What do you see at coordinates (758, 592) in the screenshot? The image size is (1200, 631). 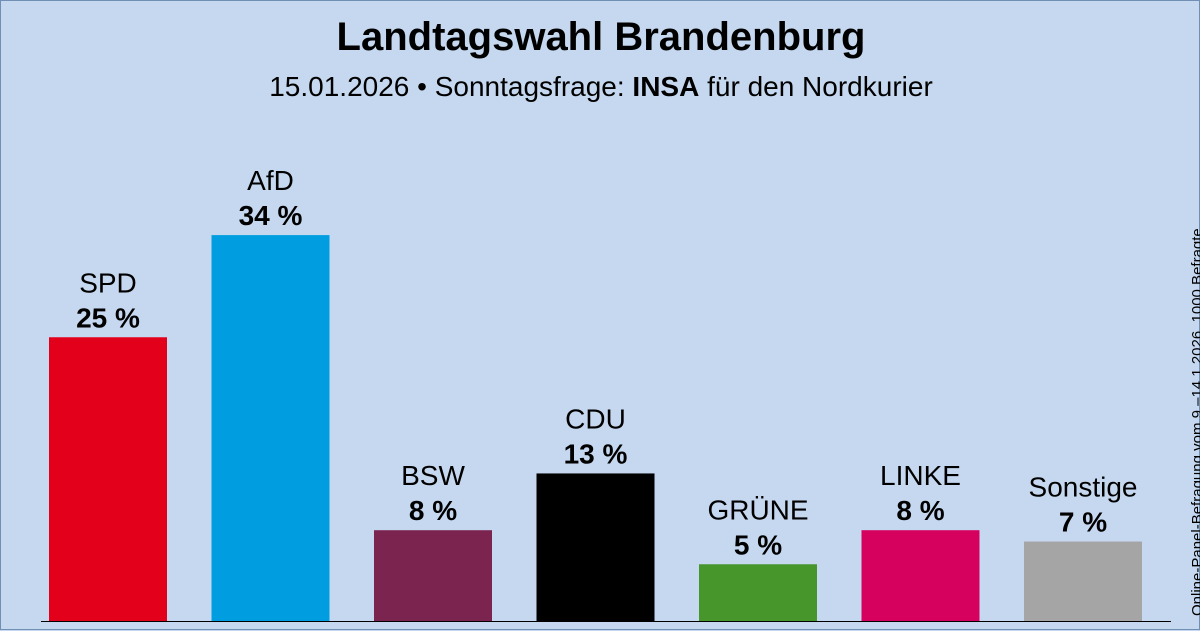 I see `bar-gr-ne` at bounding box center [758, 592].